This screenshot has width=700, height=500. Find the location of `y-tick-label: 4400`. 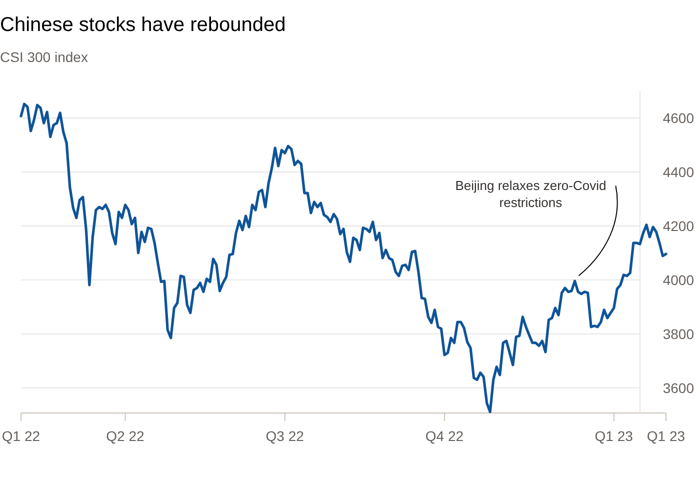

y-tick-label: 4400 is located at coordinates (678, 172).